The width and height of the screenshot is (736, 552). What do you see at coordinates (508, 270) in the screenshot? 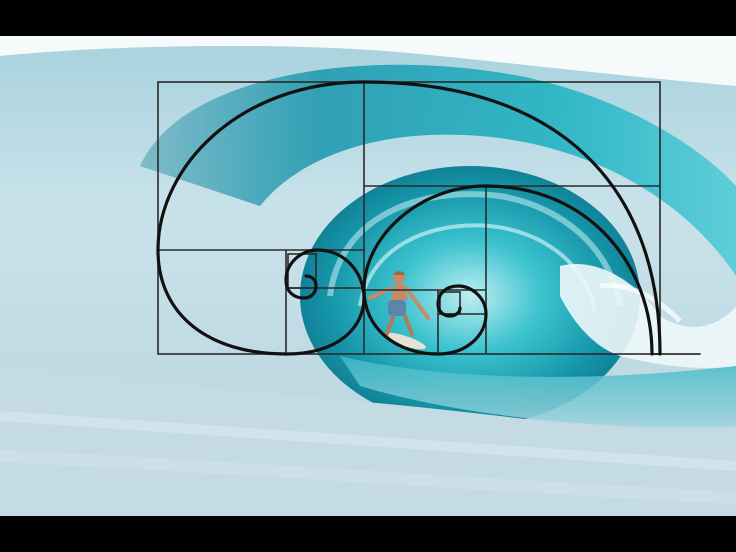
I see `small-spiral` at bounding box center [508, 270].